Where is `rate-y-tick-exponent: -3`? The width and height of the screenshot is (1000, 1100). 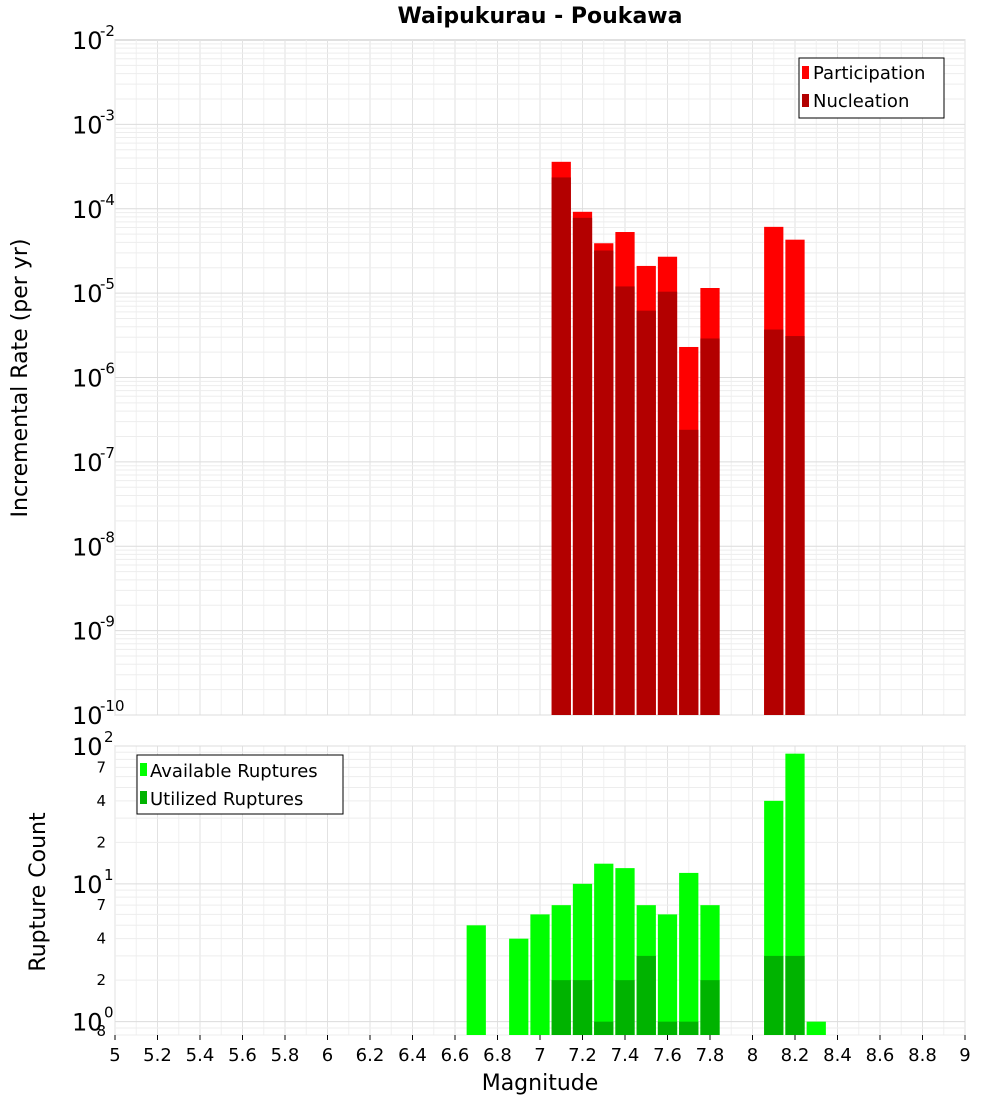
rate-y-tick-exponent: -3 is located at coordinates (107, 115).